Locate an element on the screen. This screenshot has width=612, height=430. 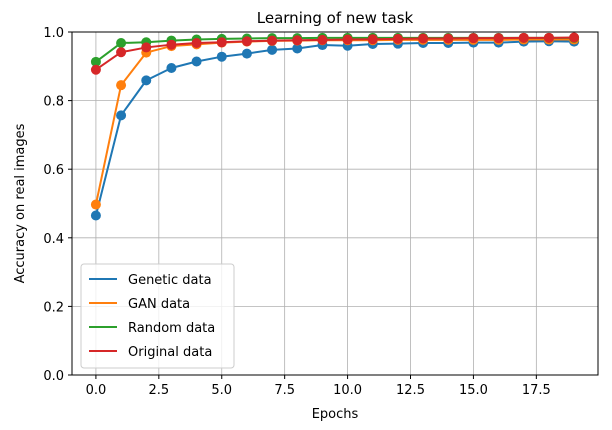
legend-item: Random data is located at coordinates (152, 328).